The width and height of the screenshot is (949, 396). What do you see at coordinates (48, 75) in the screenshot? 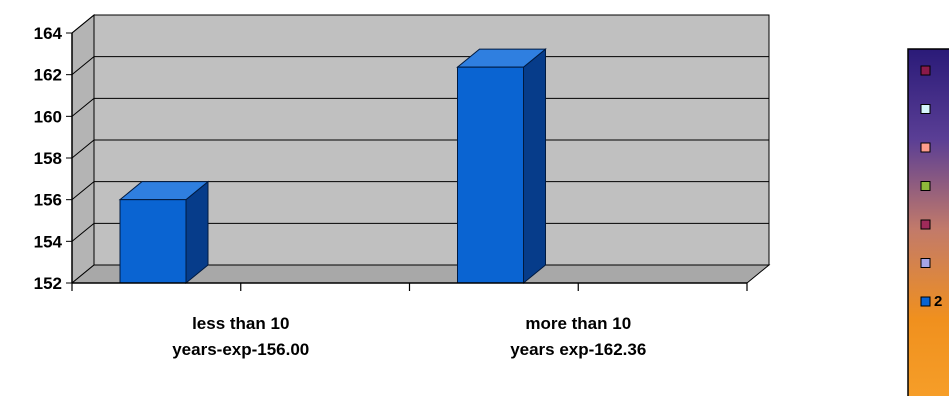
I see `y-tick-label: 162` at bounding box center [48, 75].